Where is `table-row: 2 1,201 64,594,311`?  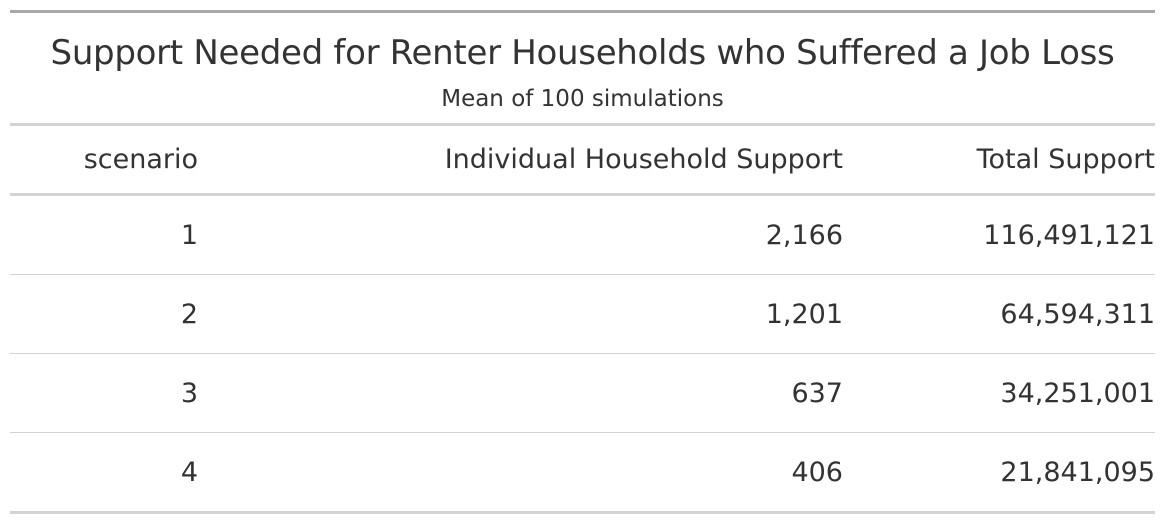 table-row: 2 1,201 64,594,311 is located at coordinates (582, 314).